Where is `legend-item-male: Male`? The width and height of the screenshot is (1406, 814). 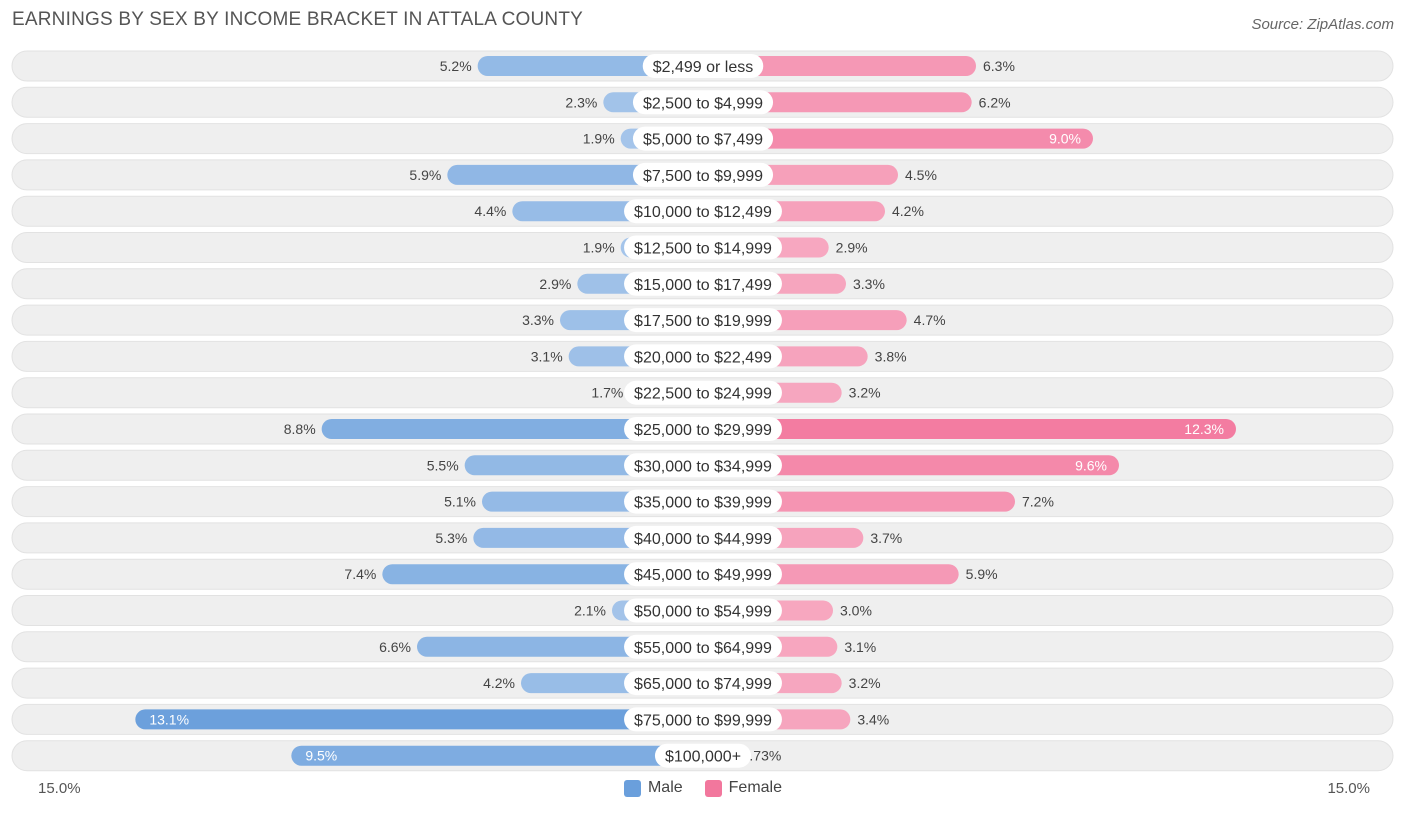 legend-item-male: Male is located at coordinates (653, 788).